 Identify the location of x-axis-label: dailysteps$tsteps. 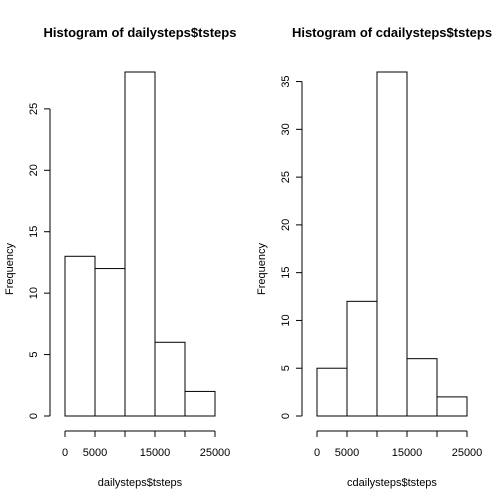
(140, 483).